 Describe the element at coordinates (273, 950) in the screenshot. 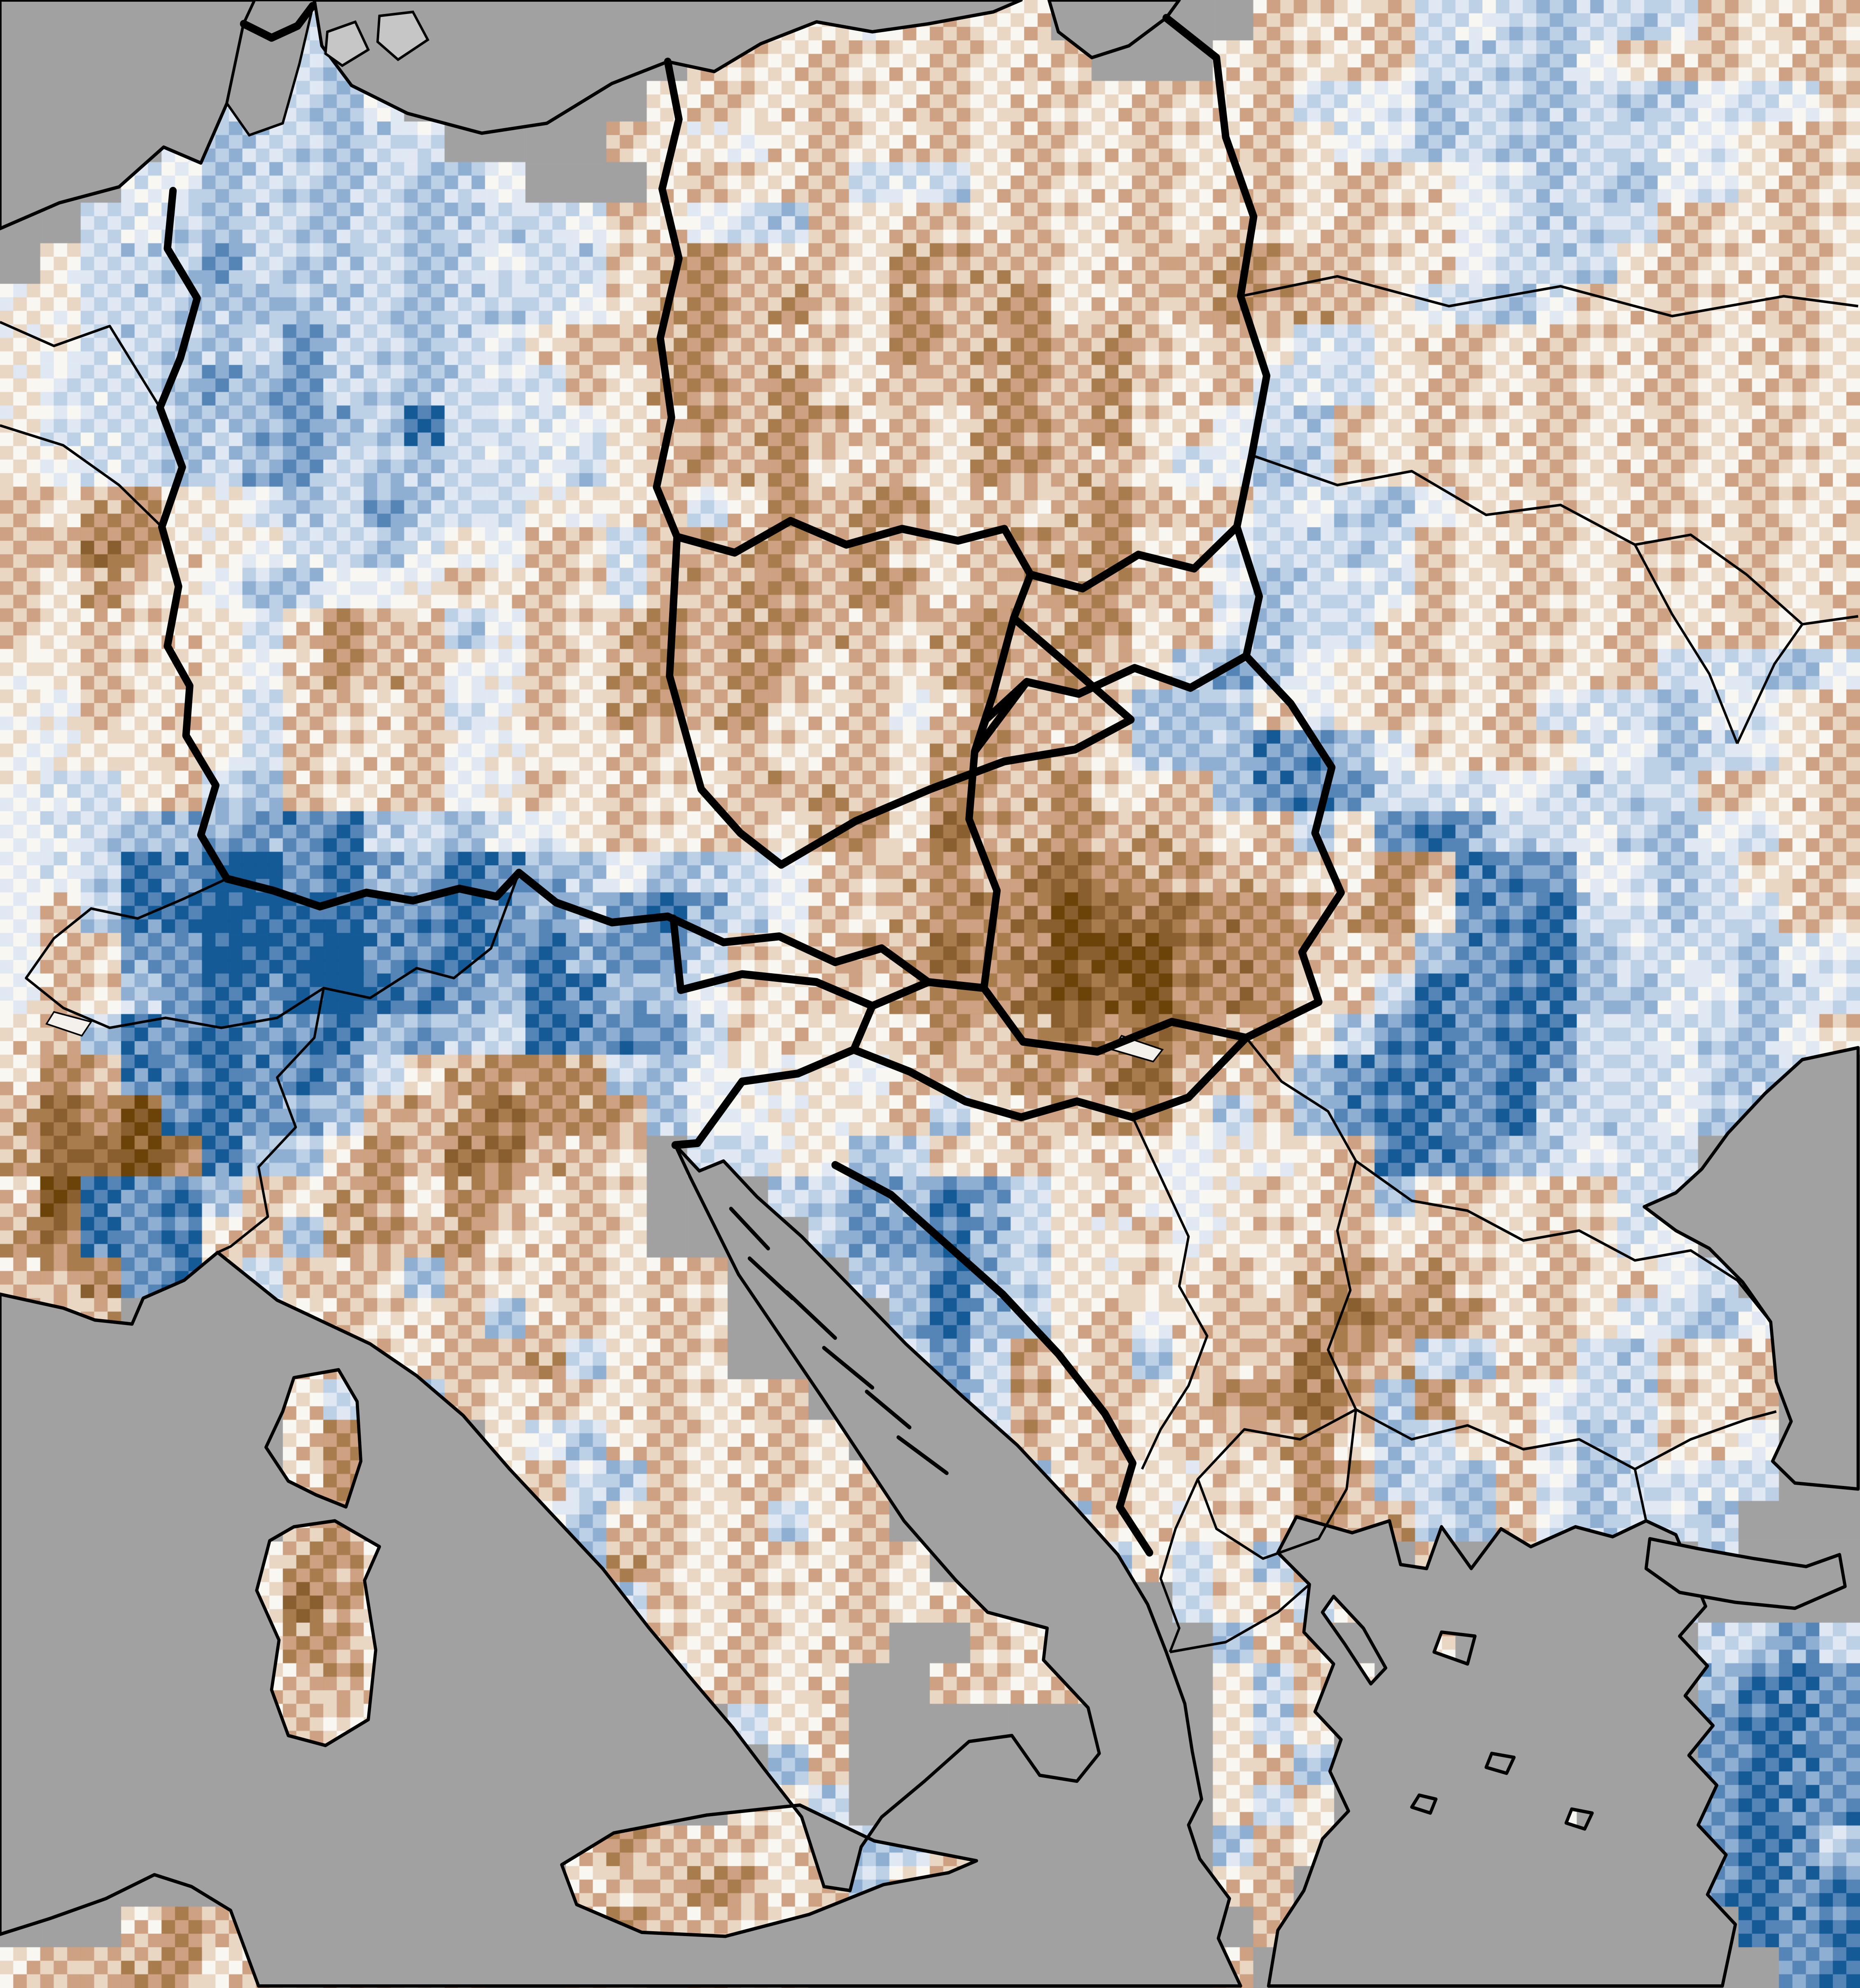

I see `border-thin-ch-ring` at that location.